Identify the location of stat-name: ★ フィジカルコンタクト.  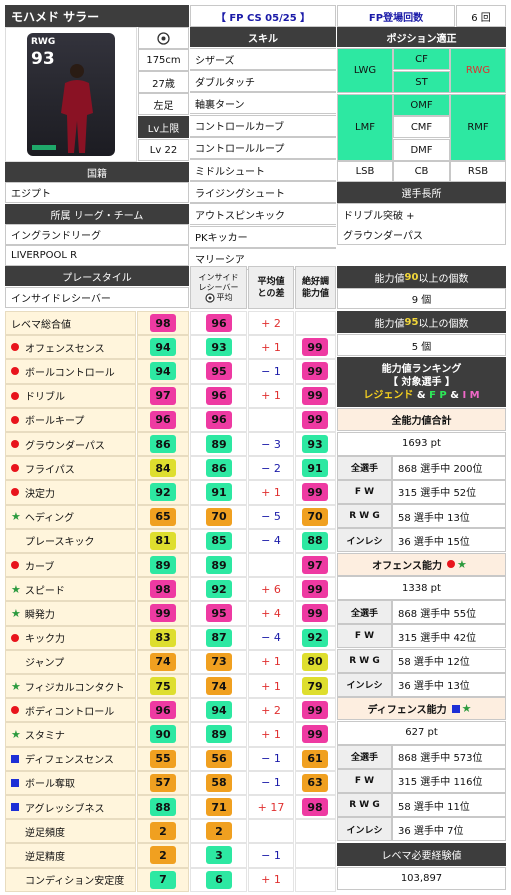
(70, 686).